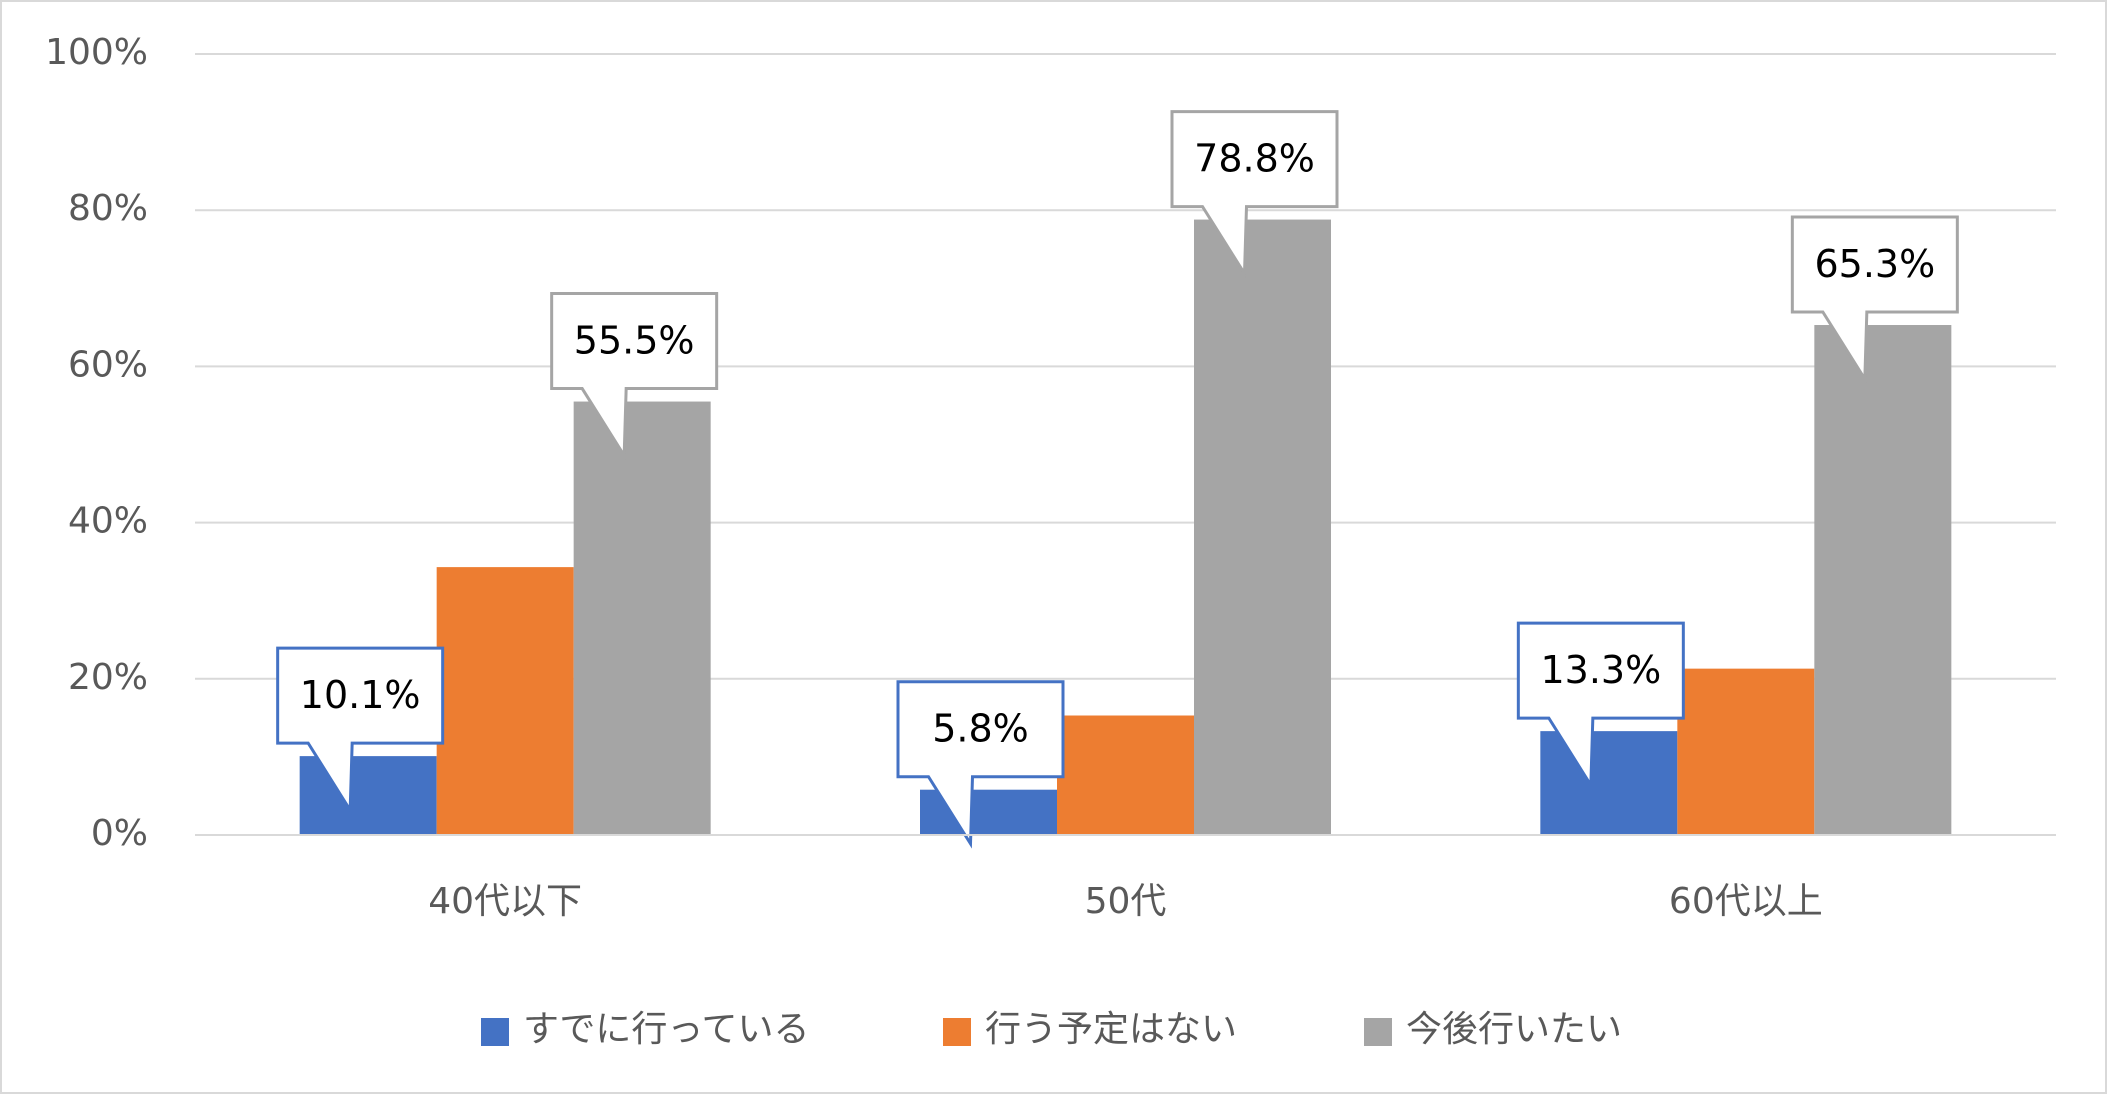 The height and width of the screenshot is (1094, 2107). Describe the element at coordinates (980, 729) in the screenshot. I see `data-label: 5.8%` at that location.